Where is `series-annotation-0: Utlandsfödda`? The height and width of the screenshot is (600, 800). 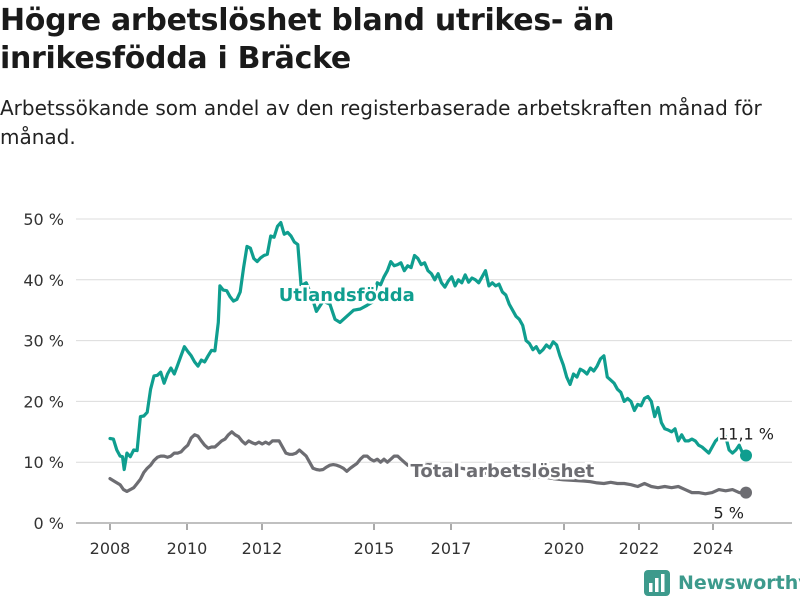
series-annotation-0: Utlandsfödda is located at coordinates (347, 295).